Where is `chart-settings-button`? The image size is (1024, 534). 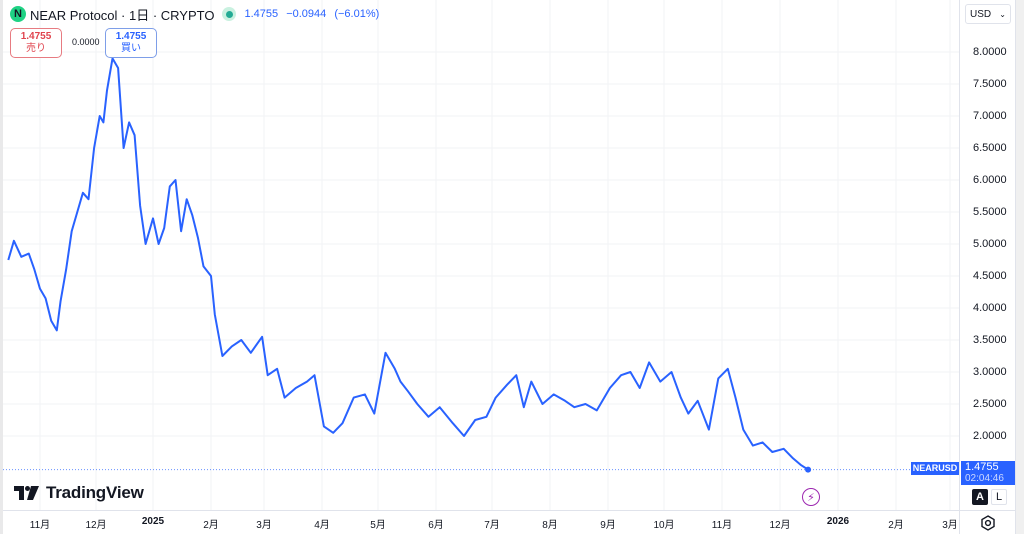 chart-settings-button is located at coordinates (987, 522).